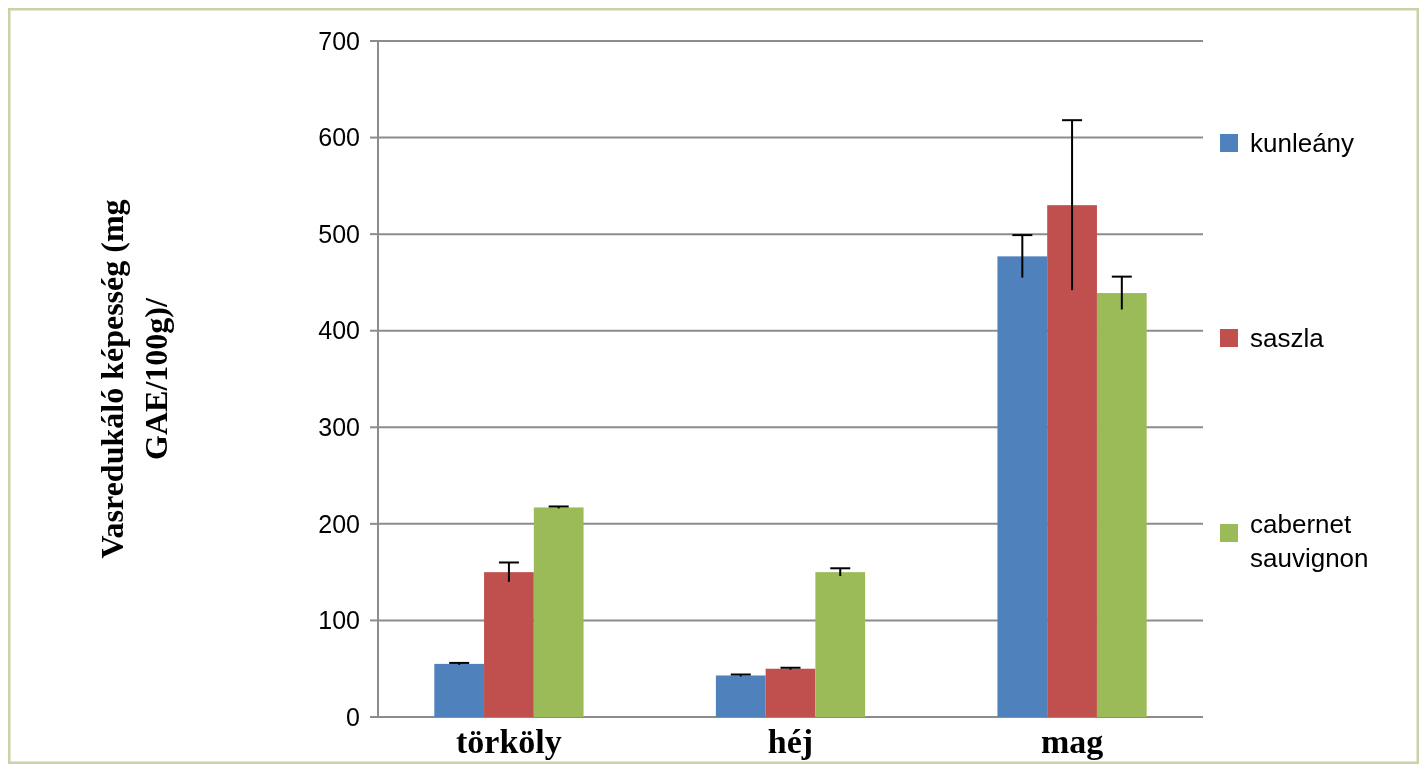  I want to click on y-tick-label: 0, so click(353, 716).